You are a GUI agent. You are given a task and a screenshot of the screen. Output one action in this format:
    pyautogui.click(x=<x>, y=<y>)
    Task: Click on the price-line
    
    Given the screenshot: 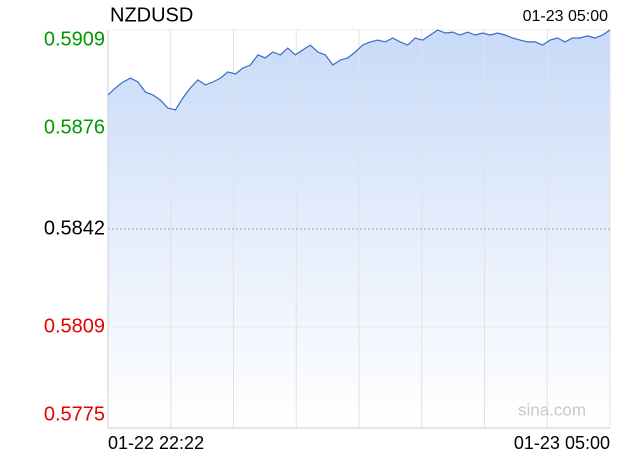 What is the action you would take?
    pyautogui.click(x=359, y=70)
    